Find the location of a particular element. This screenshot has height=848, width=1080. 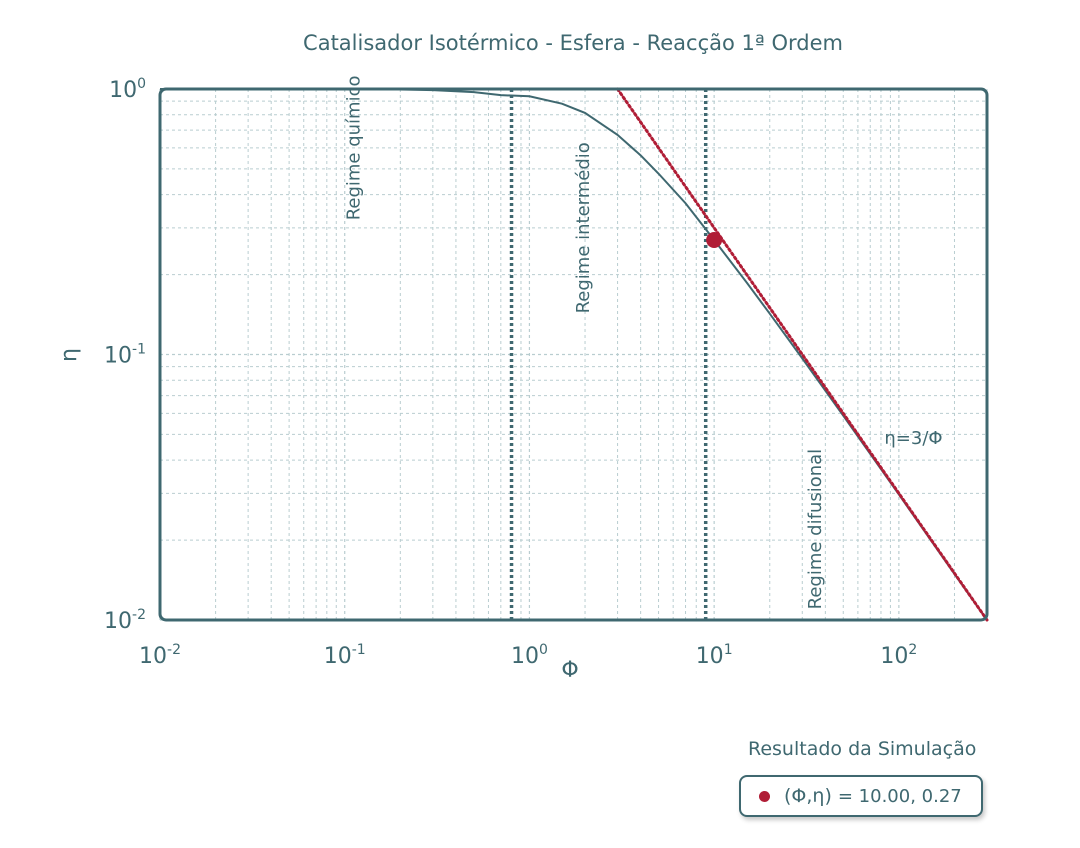

x-tick-label: 10¹ is located at coordinates (714, 655).